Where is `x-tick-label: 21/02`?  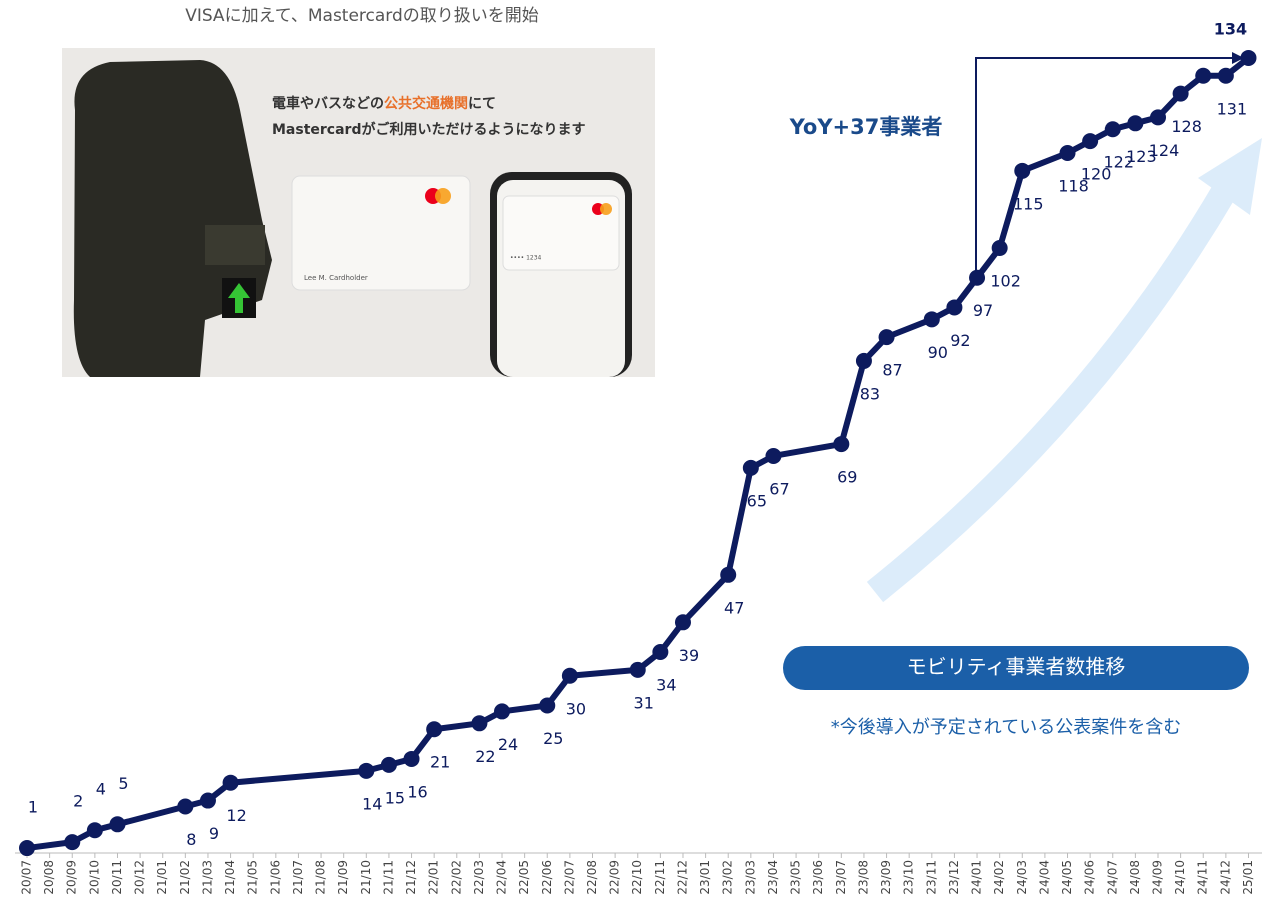 x-tick-label: 21/02 is located at coordinates (185, 877).